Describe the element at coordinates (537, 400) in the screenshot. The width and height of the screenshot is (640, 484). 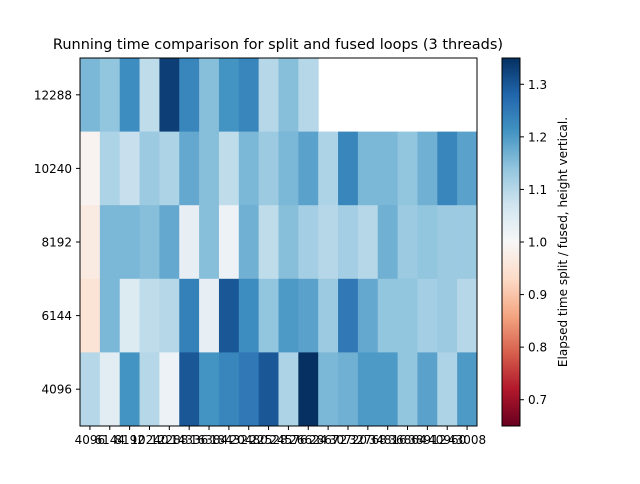
I see `colorbar-tick-label: 0.7` at that location.